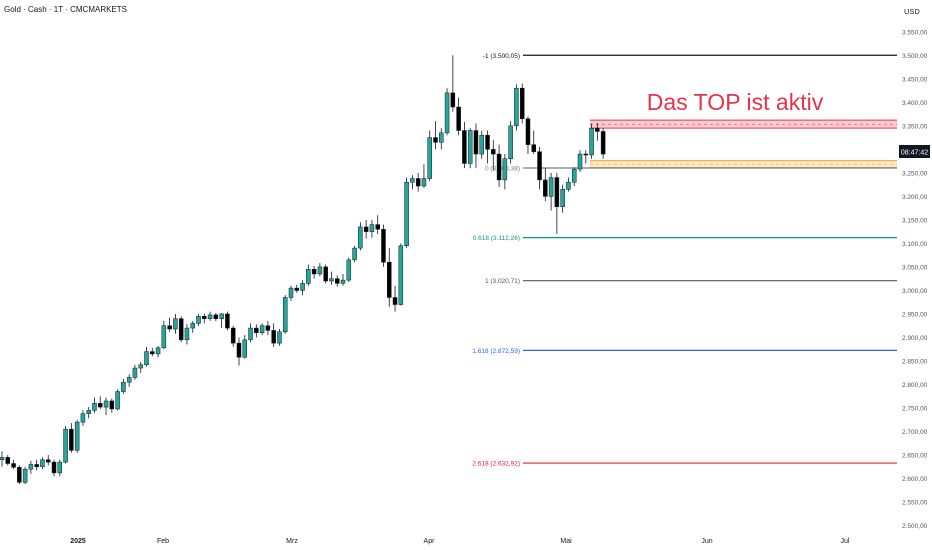 The width and height of the screenshot is (932, 550). What do you see at coordinates (292, 541) in the screenshot?
I see `x-tick-label: Mrz` at bounding box center [292, 541].